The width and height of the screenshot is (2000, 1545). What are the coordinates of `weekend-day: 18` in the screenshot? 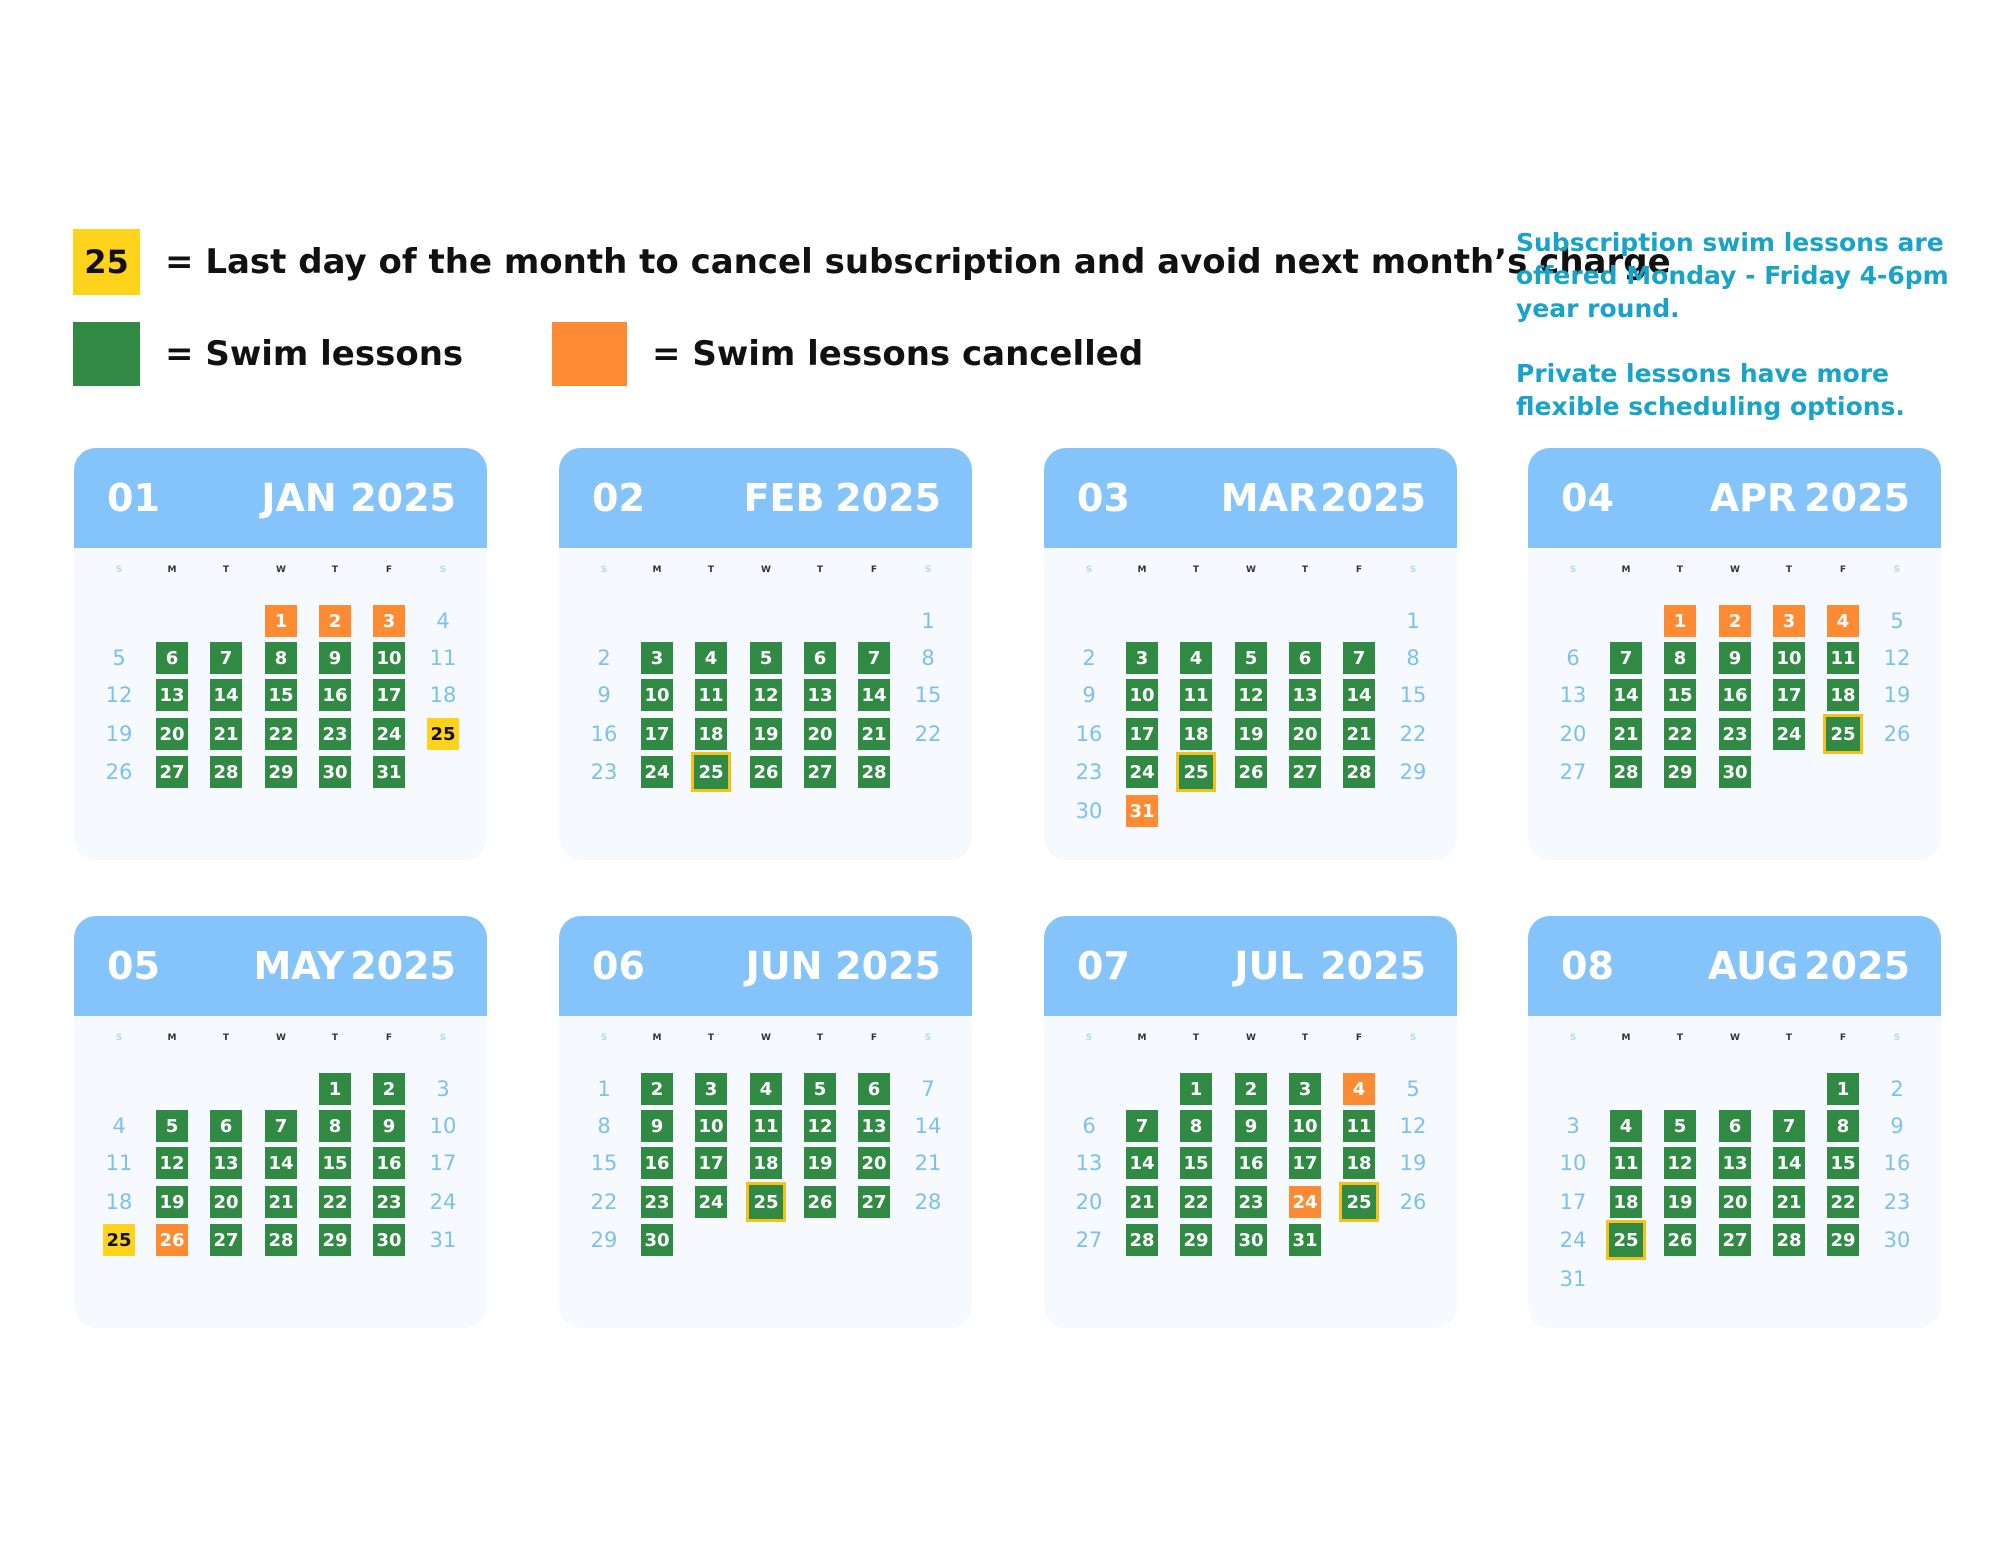 It's located at (119, 1202).